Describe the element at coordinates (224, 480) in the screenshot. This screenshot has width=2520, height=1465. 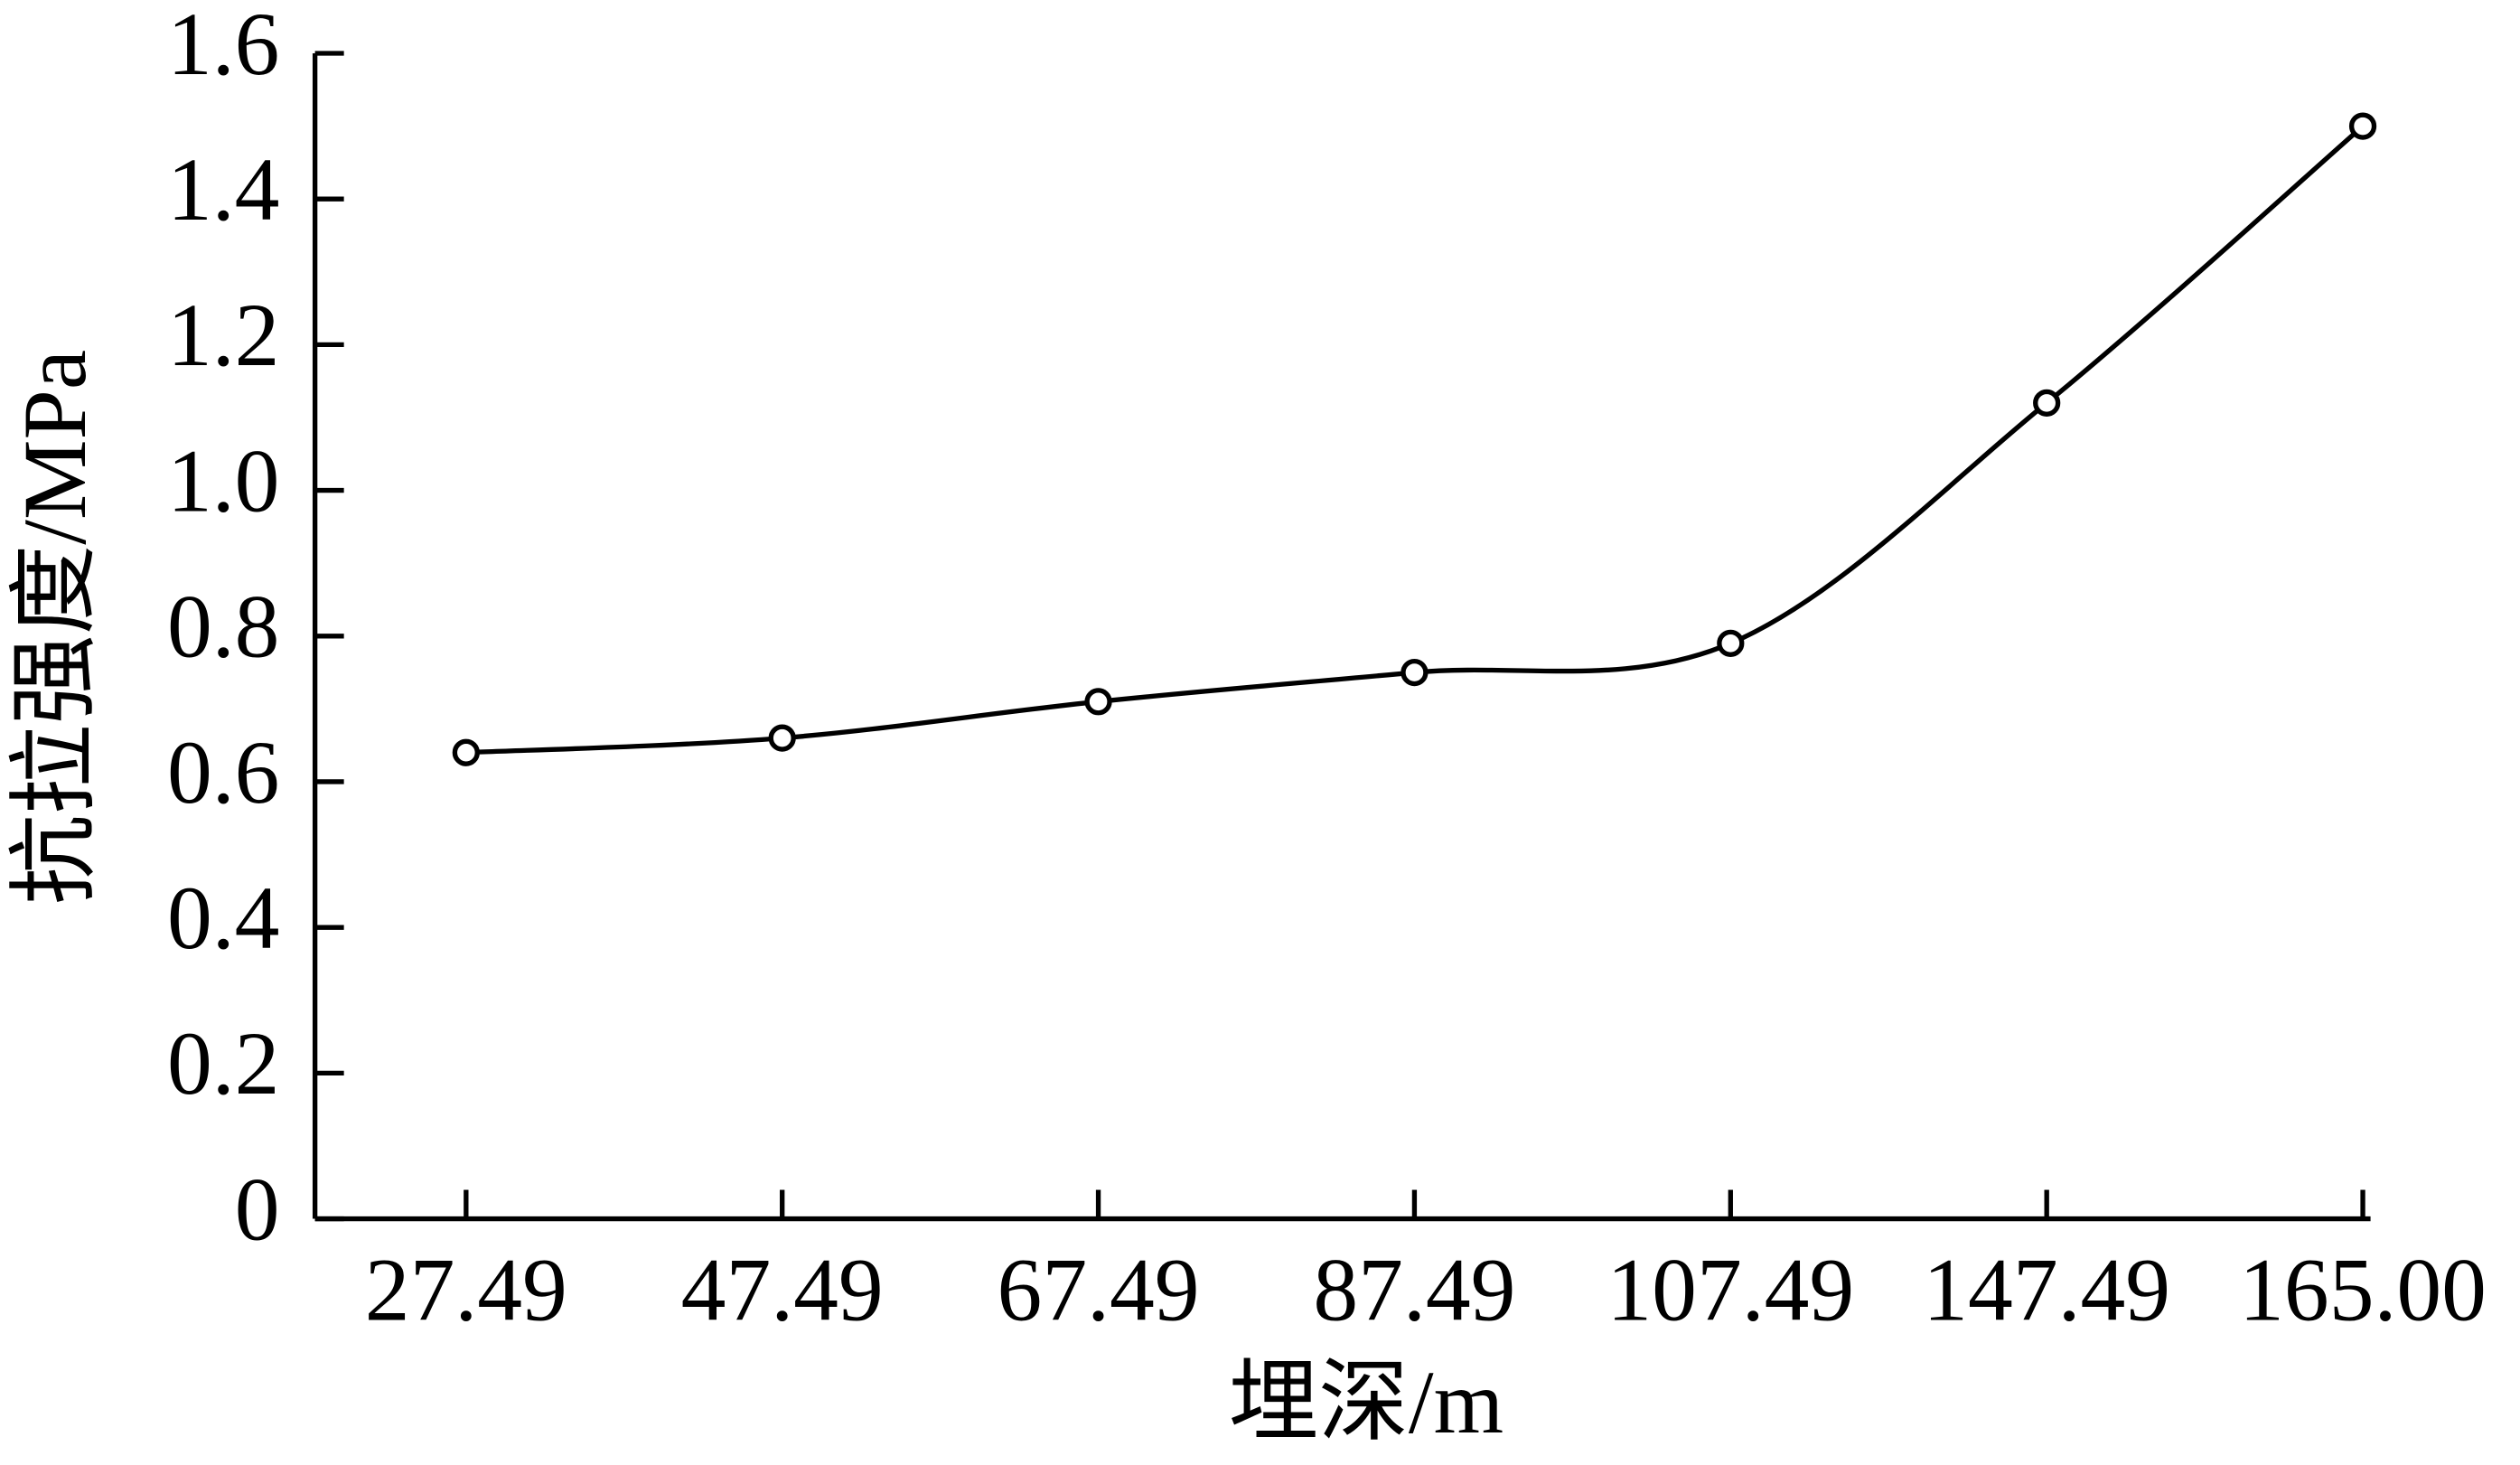
I see `y-tick-label: 1.0` at that location.